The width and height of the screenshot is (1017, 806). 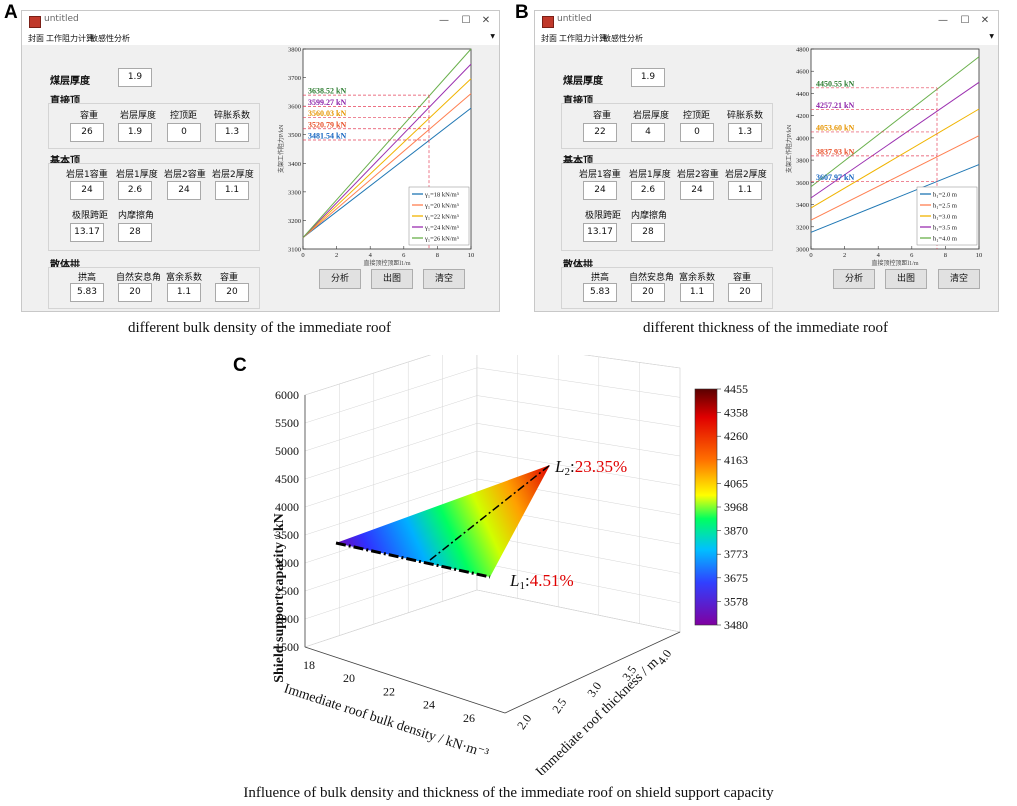 What do you see at coordinates (287, 591) in the screenshot?
I see `z-tick-label: 2500` at bounding box center [287, 591].